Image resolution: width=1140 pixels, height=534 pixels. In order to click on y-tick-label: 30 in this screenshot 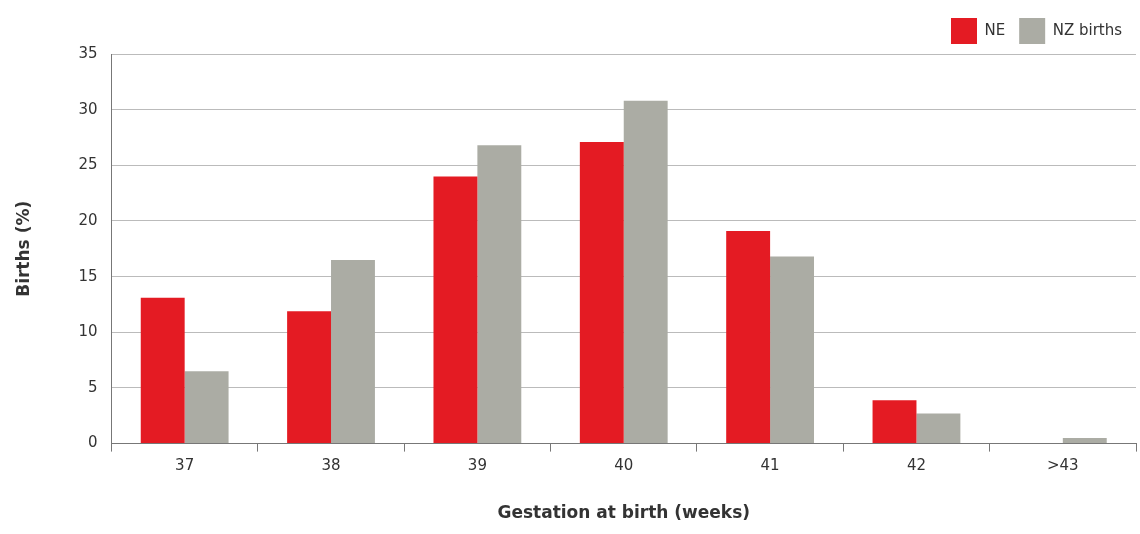, I will do `click(88, 108)`.